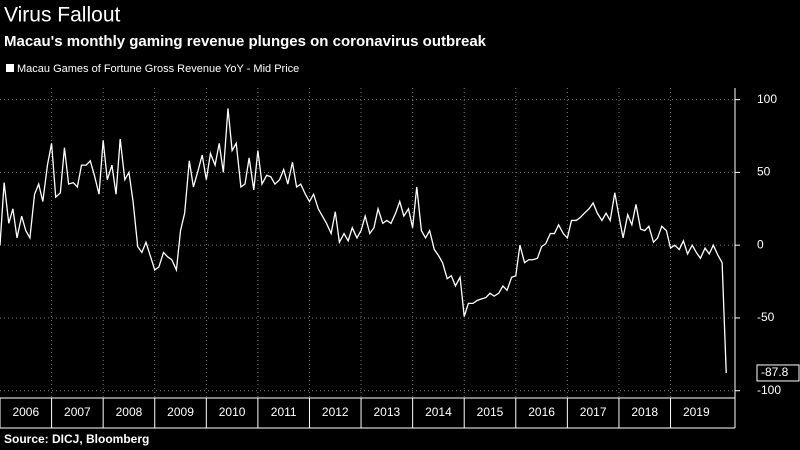 The image size is (800, 450). What do you see at coordinates (335, 412) in the screenshot?
I see `x-tick-label: 2012` at bounding box center [335, 412].